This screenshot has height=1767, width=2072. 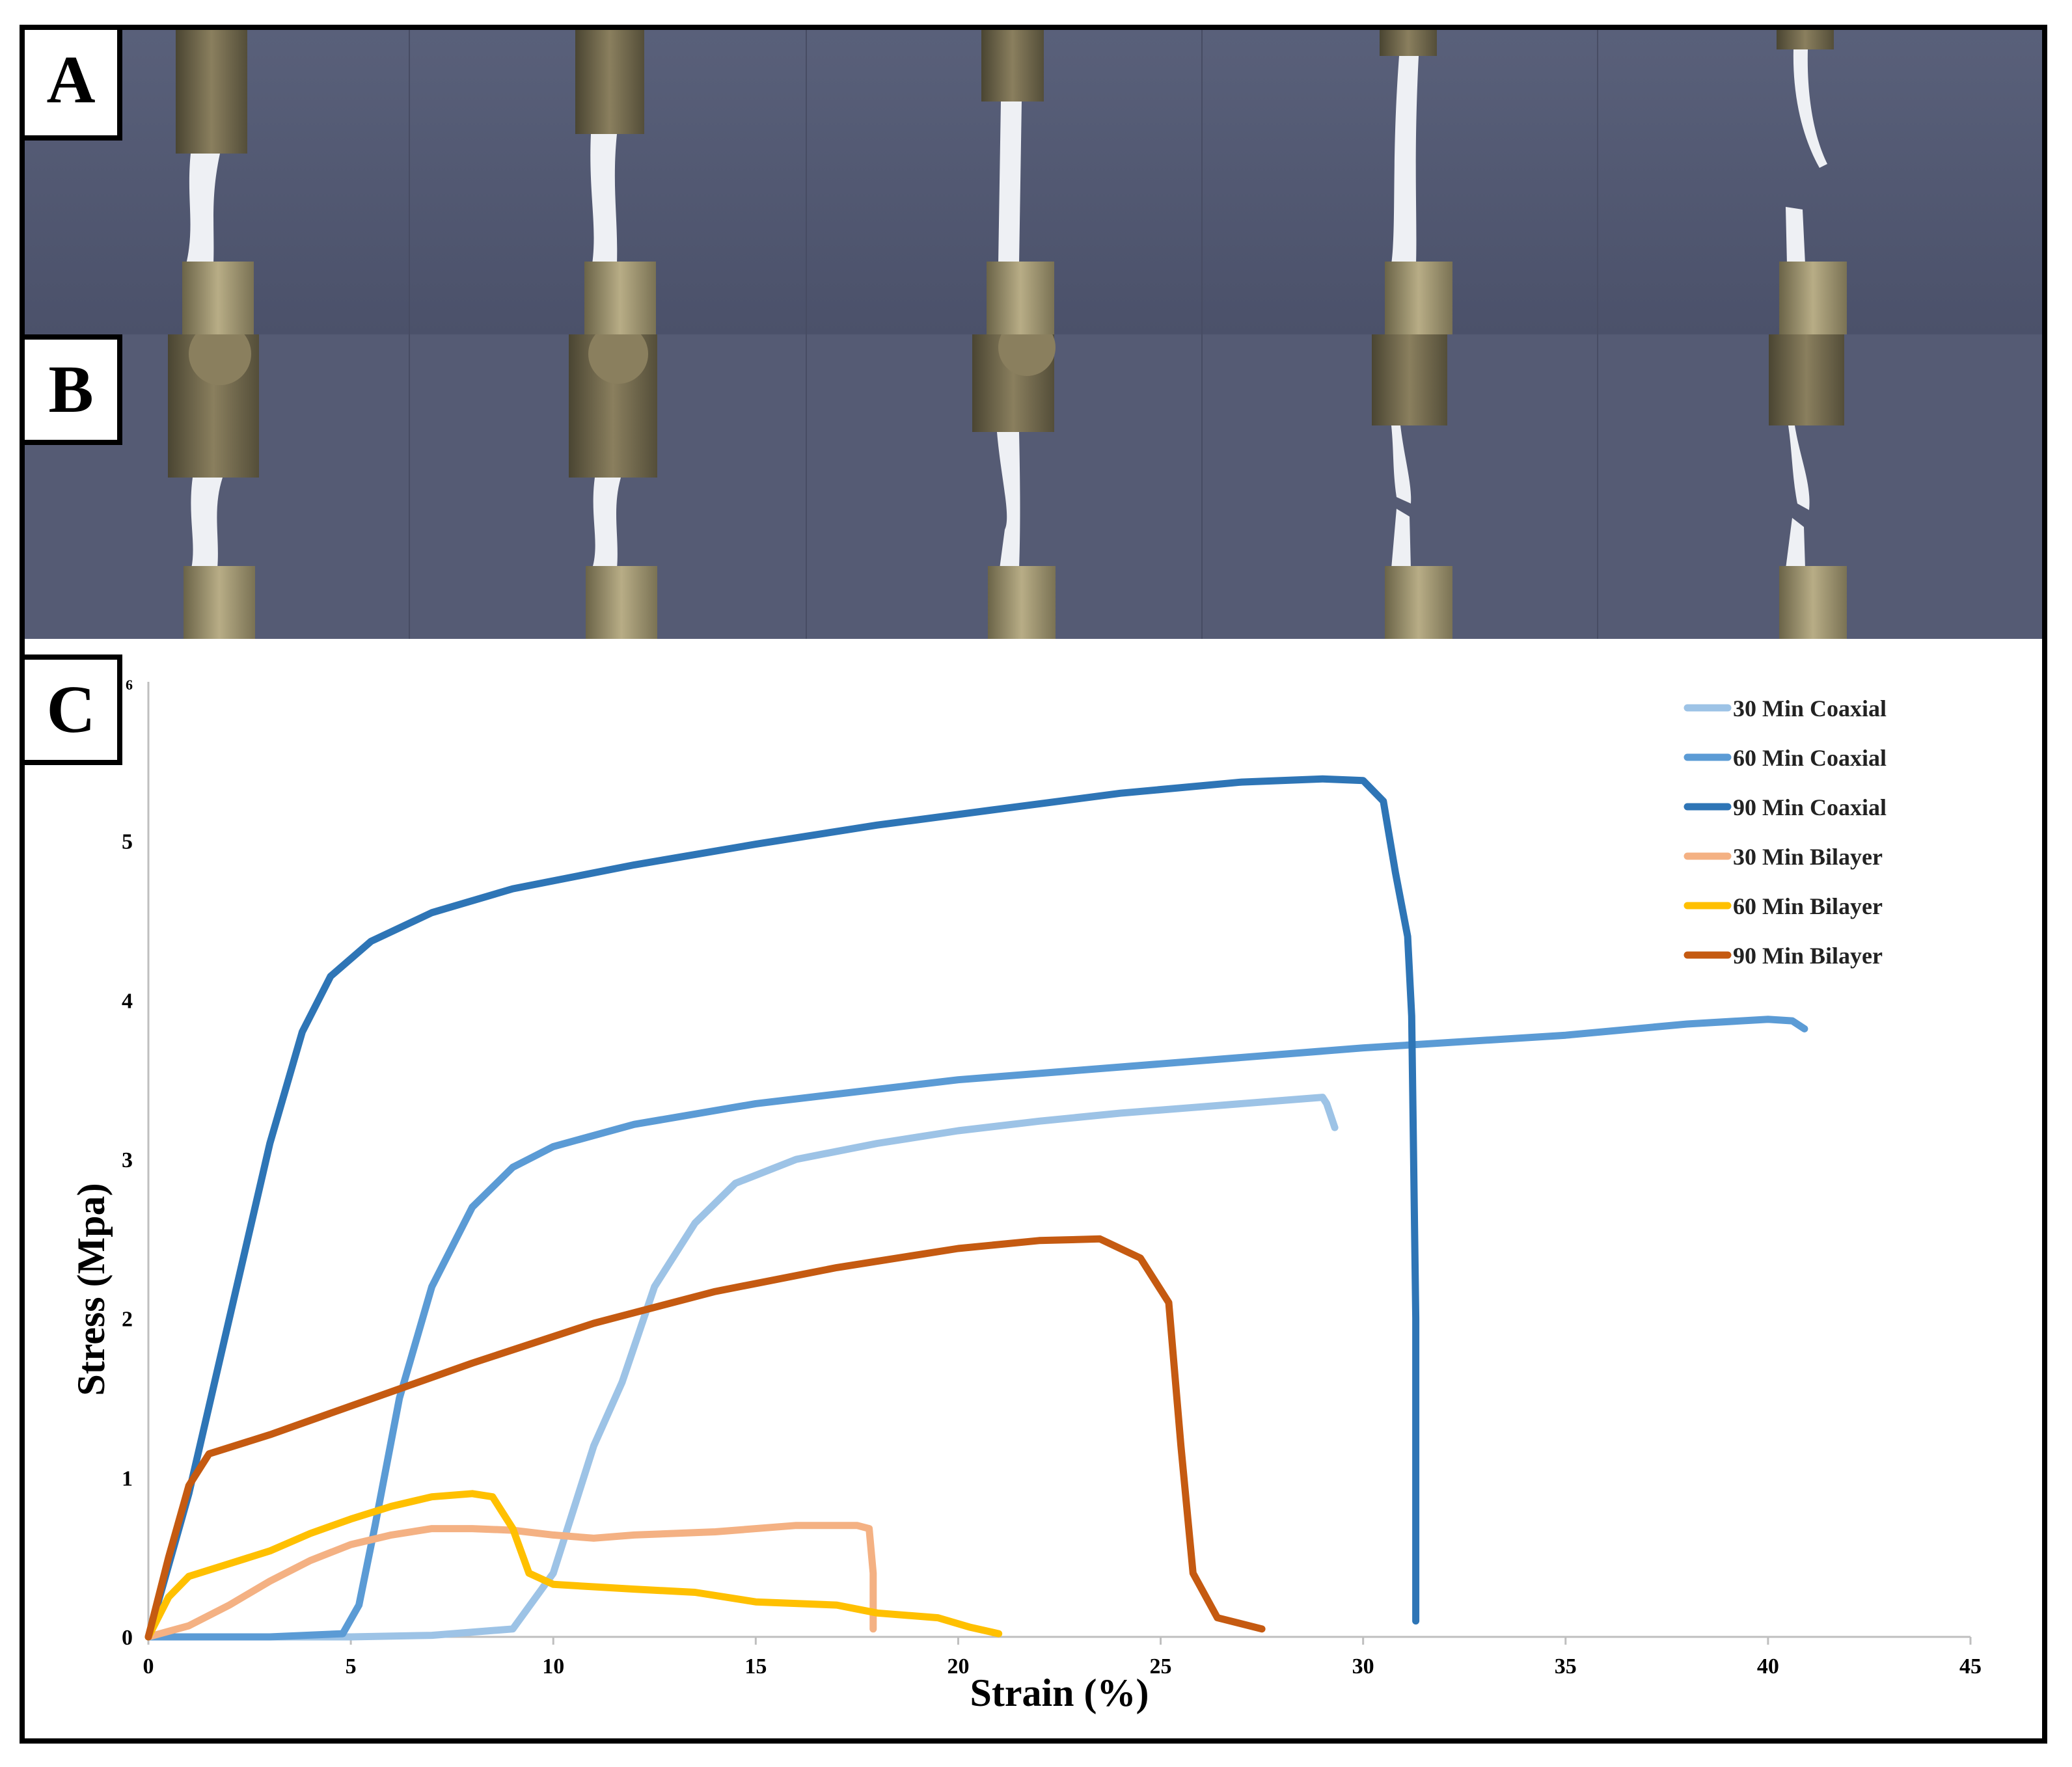 I want to click on specimen-a5, so click(x=1812, y=182).